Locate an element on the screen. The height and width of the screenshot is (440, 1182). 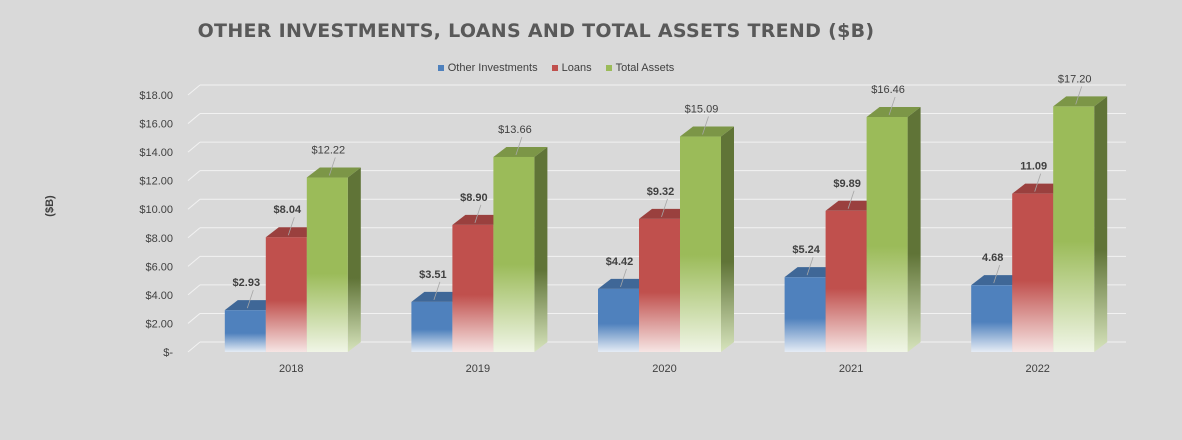
data-label: $15.09 is located at coordinates (702, 110).